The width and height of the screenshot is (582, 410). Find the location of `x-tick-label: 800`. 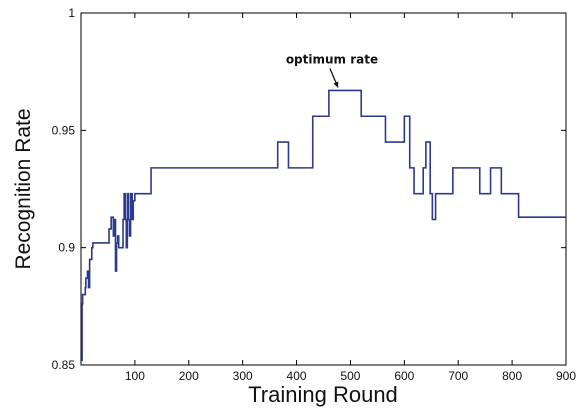

x-tick-label: 800 is located at coordinates (512, 376).